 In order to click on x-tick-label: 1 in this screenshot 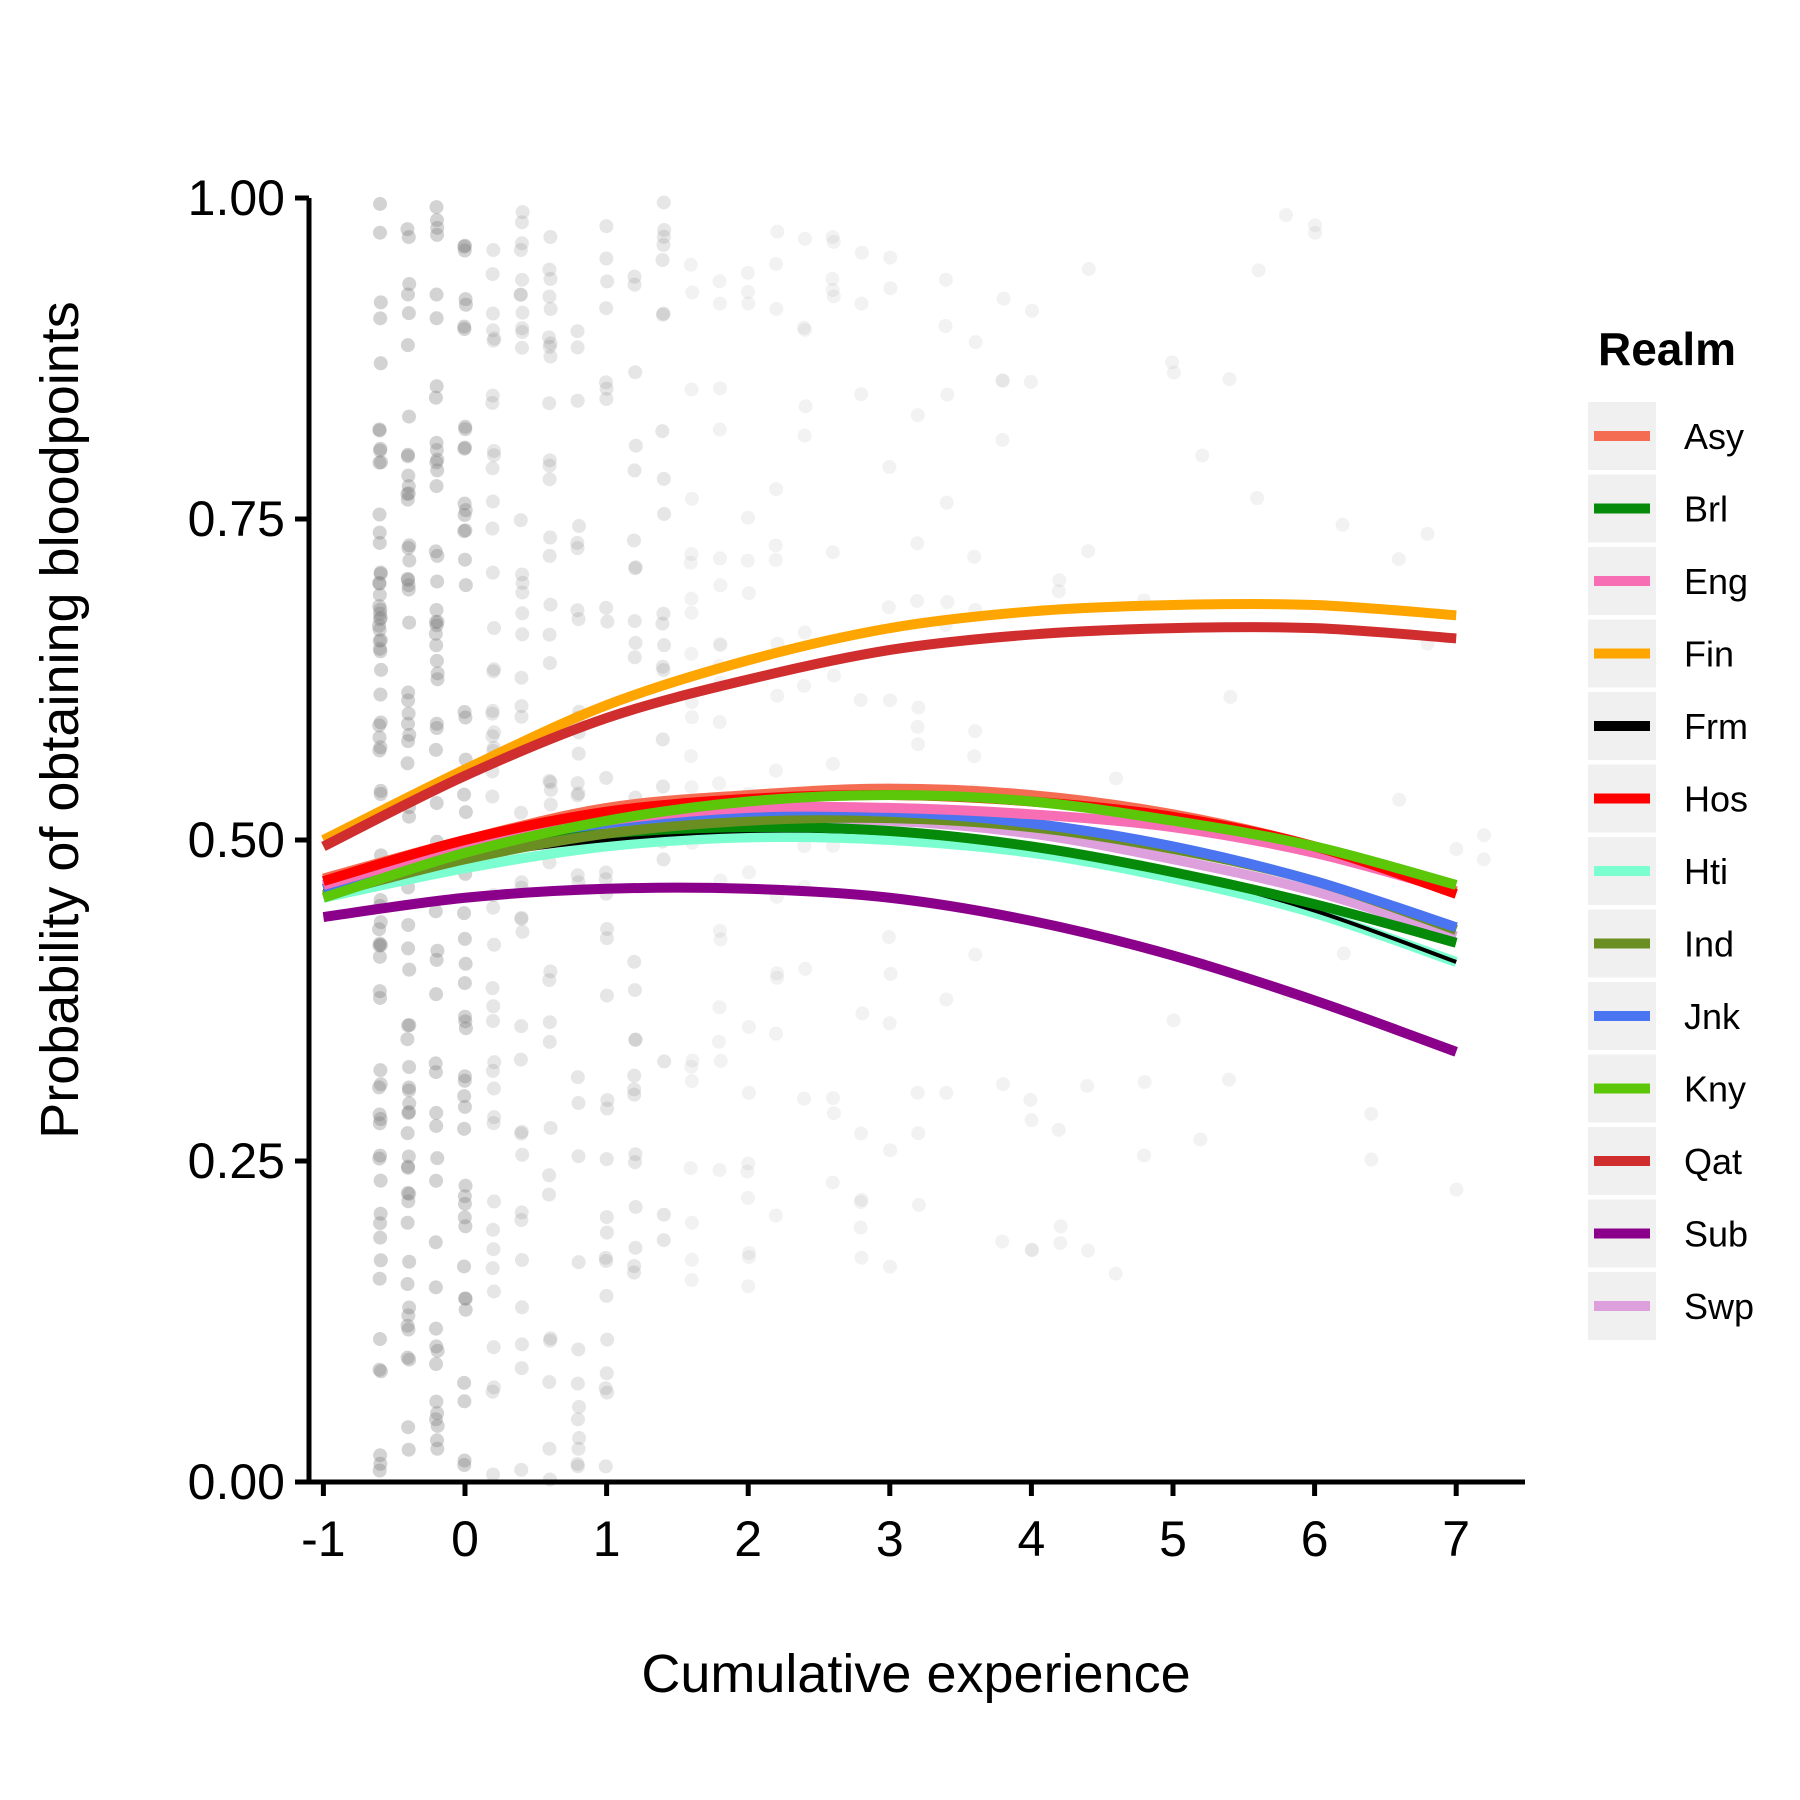, I will do `click(607, 1539)`.